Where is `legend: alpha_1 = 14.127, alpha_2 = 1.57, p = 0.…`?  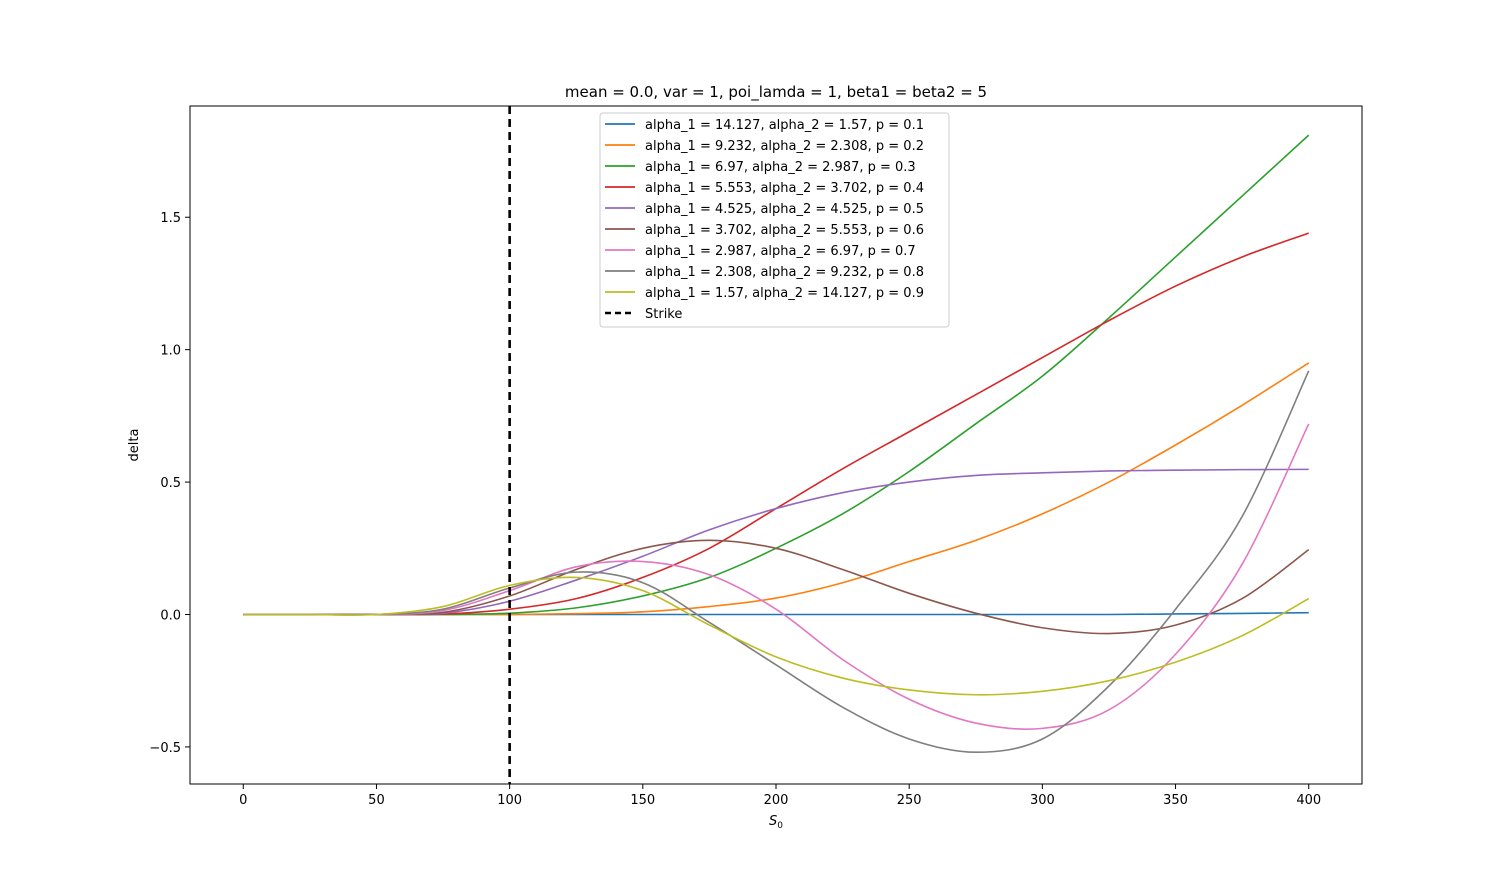
legend: alpha_1 = 14.127, alpha_2 = 1.57, p = 0.… is located at coordinates (774, 220).